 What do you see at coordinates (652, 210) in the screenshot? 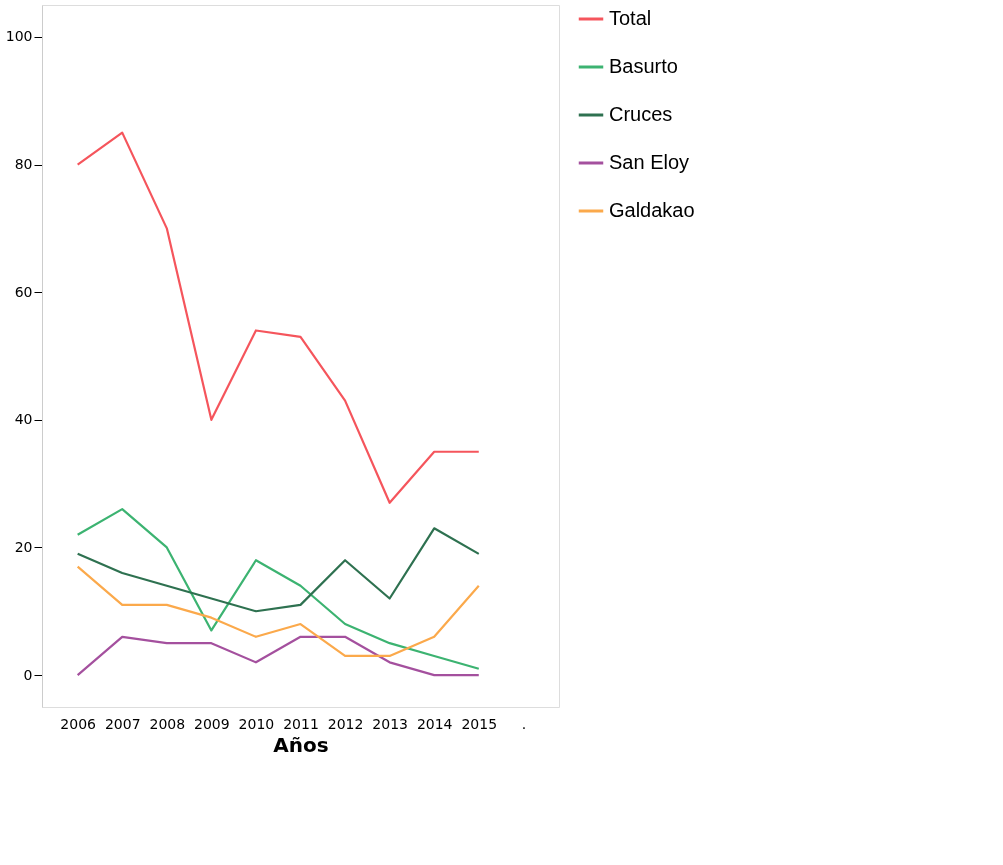
I see `legend-label: Galdakao` at bounding box center [652, 210].